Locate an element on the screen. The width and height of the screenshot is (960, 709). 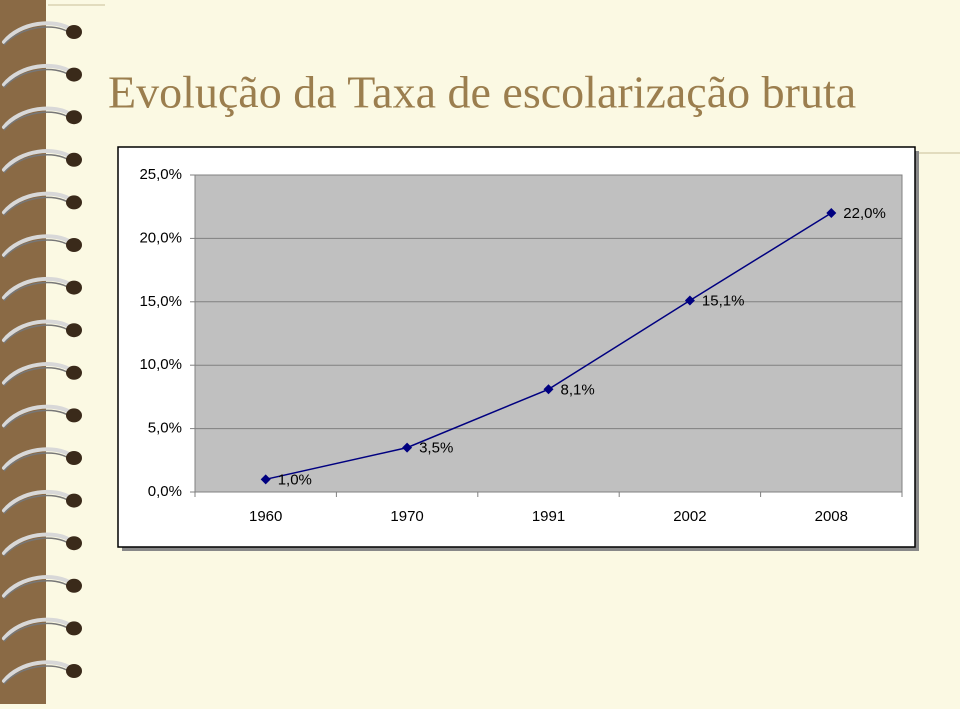
y-tick-label: 10,0% is located at coordinates (160, 364).